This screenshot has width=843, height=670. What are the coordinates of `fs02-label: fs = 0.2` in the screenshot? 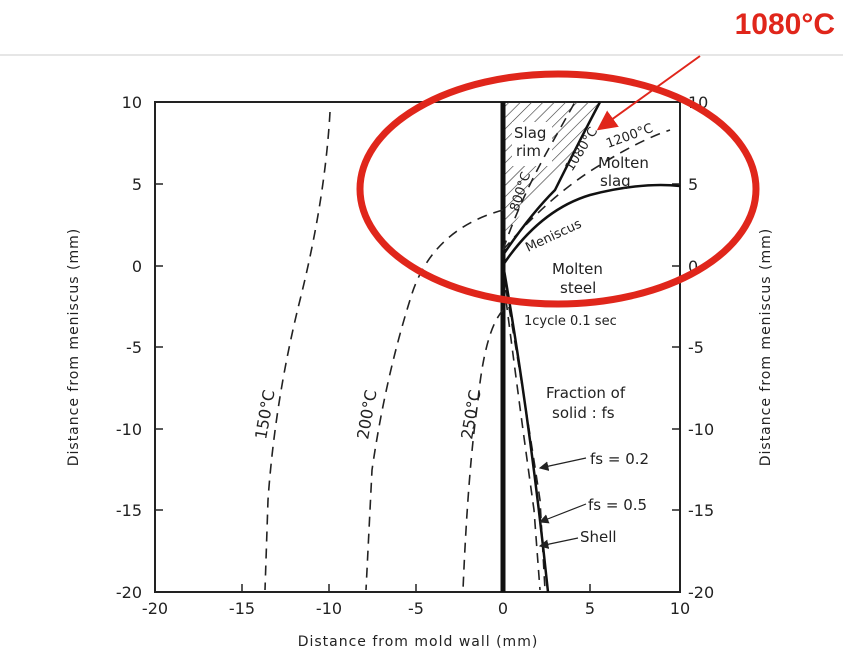 It's located at (619, 459).